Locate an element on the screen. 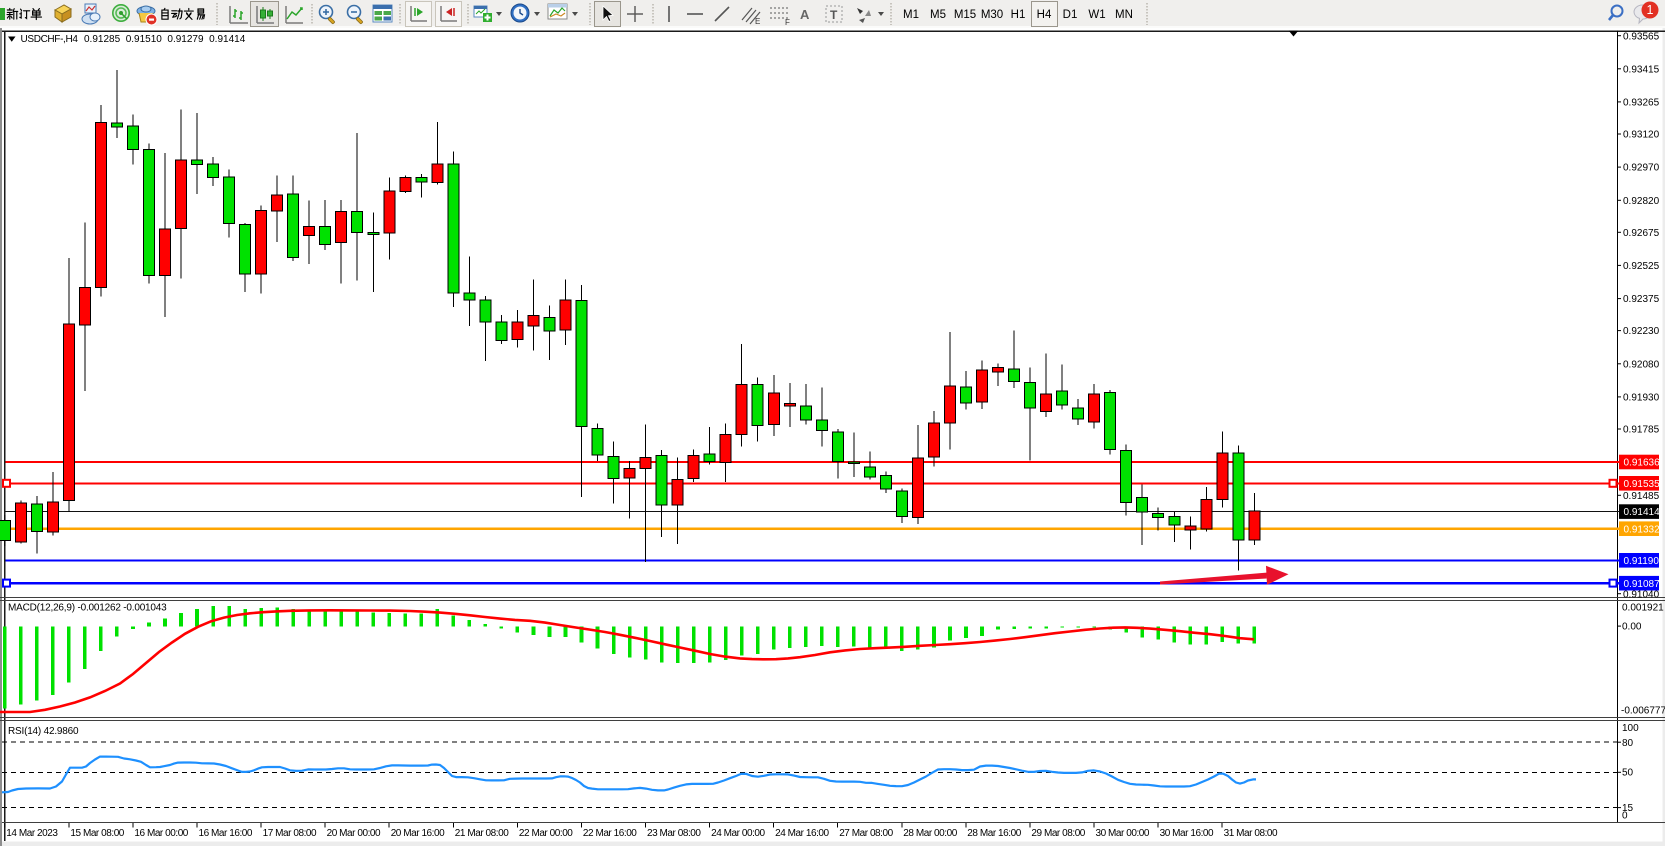 This screenshot has width=1665, height=846. svg-text: 15 is located at coordinates (1628, 808).